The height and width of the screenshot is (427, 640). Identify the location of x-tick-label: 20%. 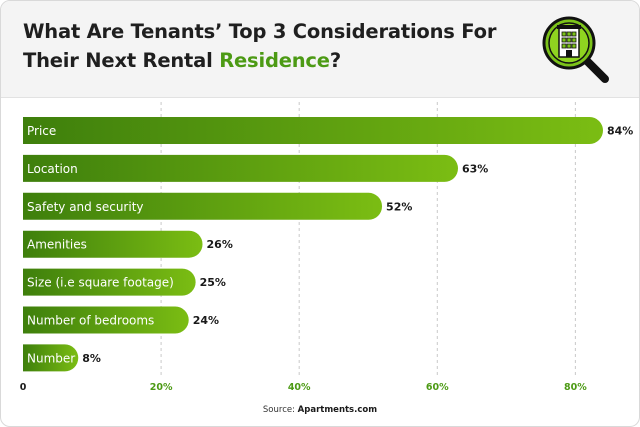
(161, 387).